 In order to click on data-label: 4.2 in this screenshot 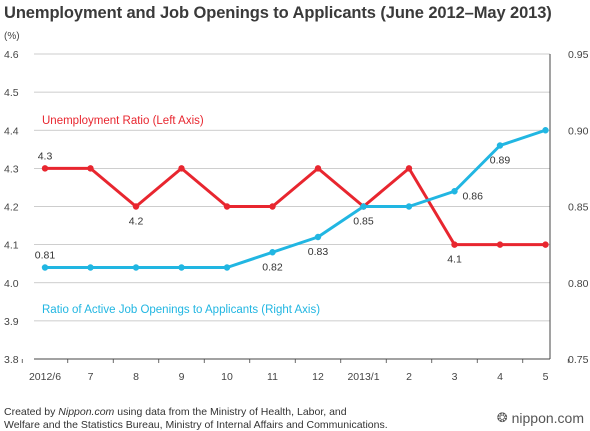, I will do `click(136, 222)`.